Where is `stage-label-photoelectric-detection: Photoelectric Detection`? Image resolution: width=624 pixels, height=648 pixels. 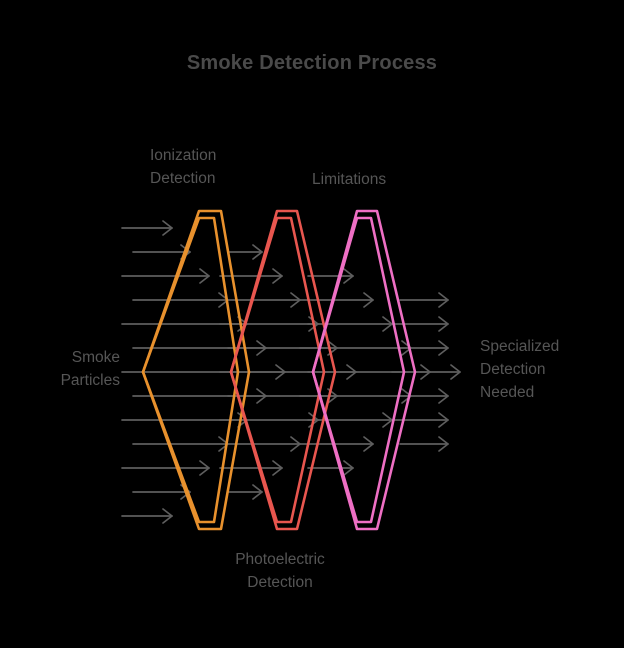
stage-label-photoelectric-detection: Photoelectric Detection is located at coordinates (280, 571).